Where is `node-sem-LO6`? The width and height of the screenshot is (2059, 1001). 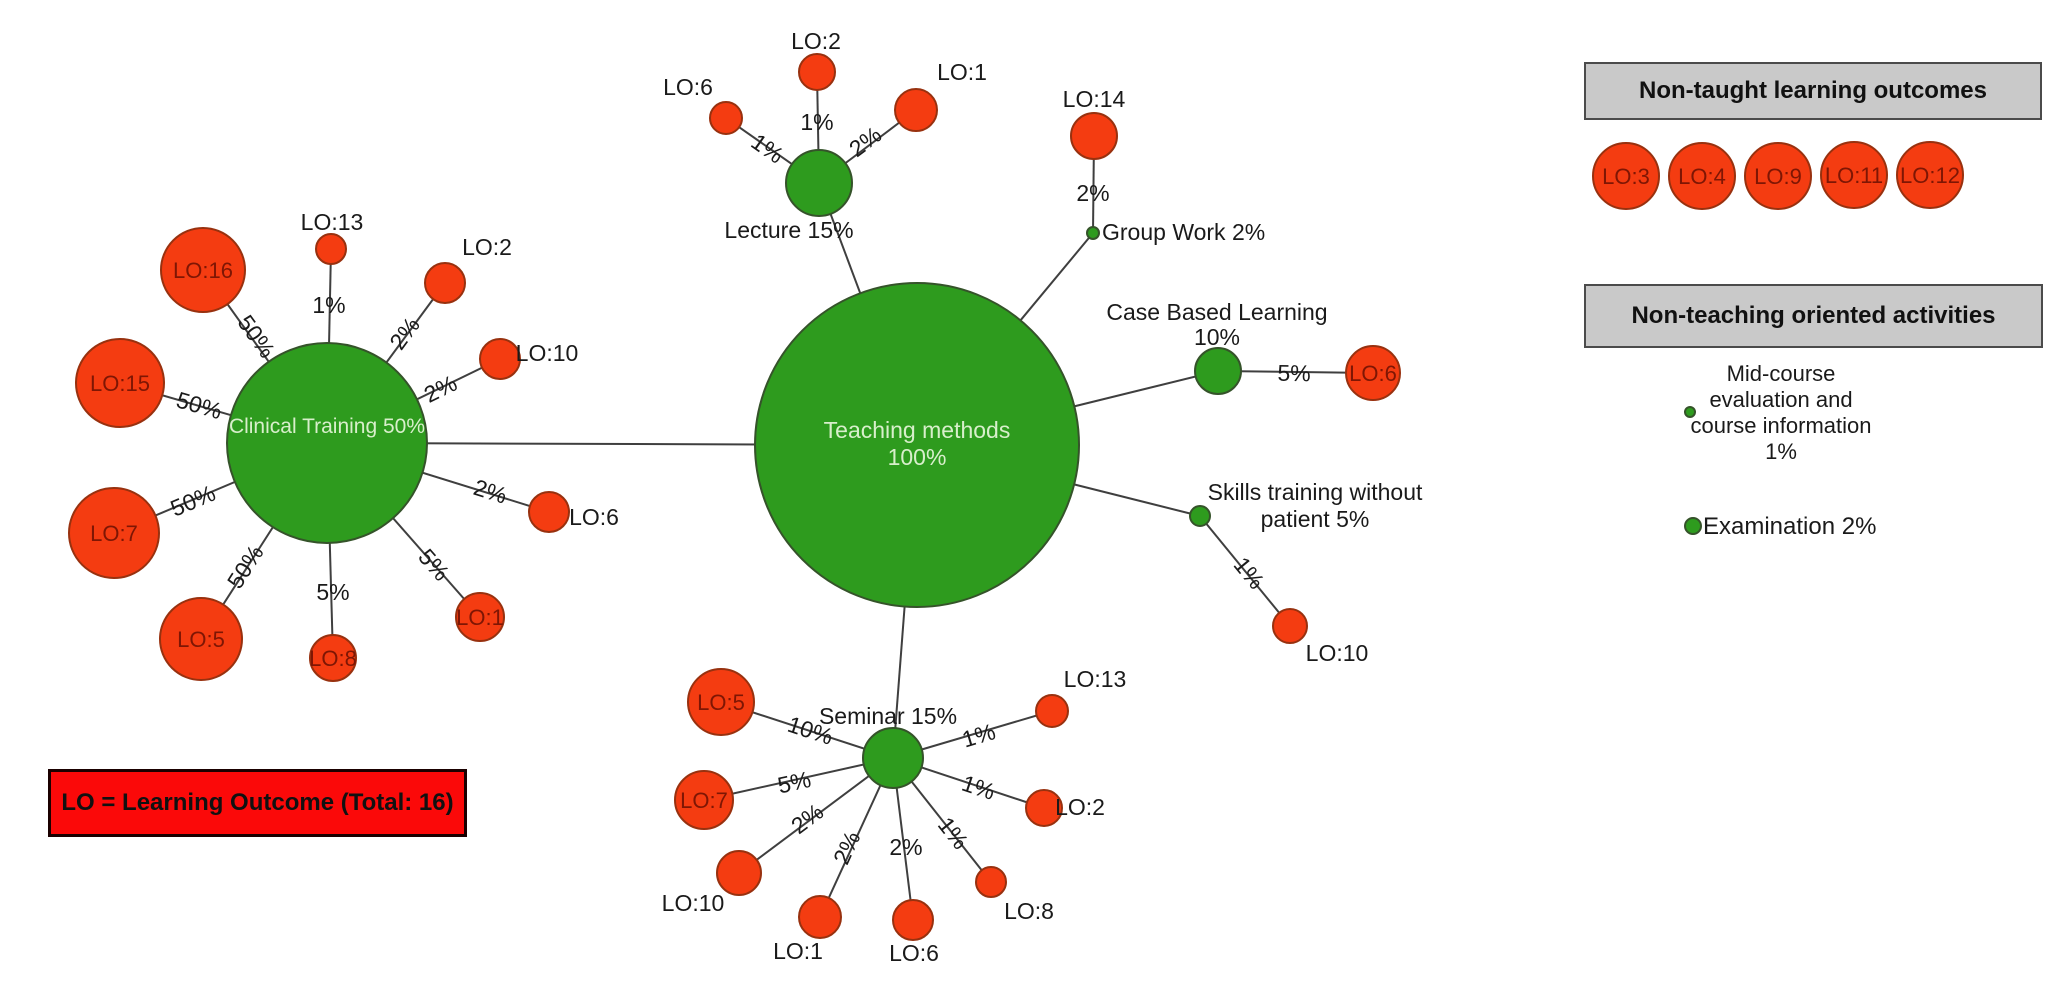
node-sem-LO6 is located at coordinates (913, 920).